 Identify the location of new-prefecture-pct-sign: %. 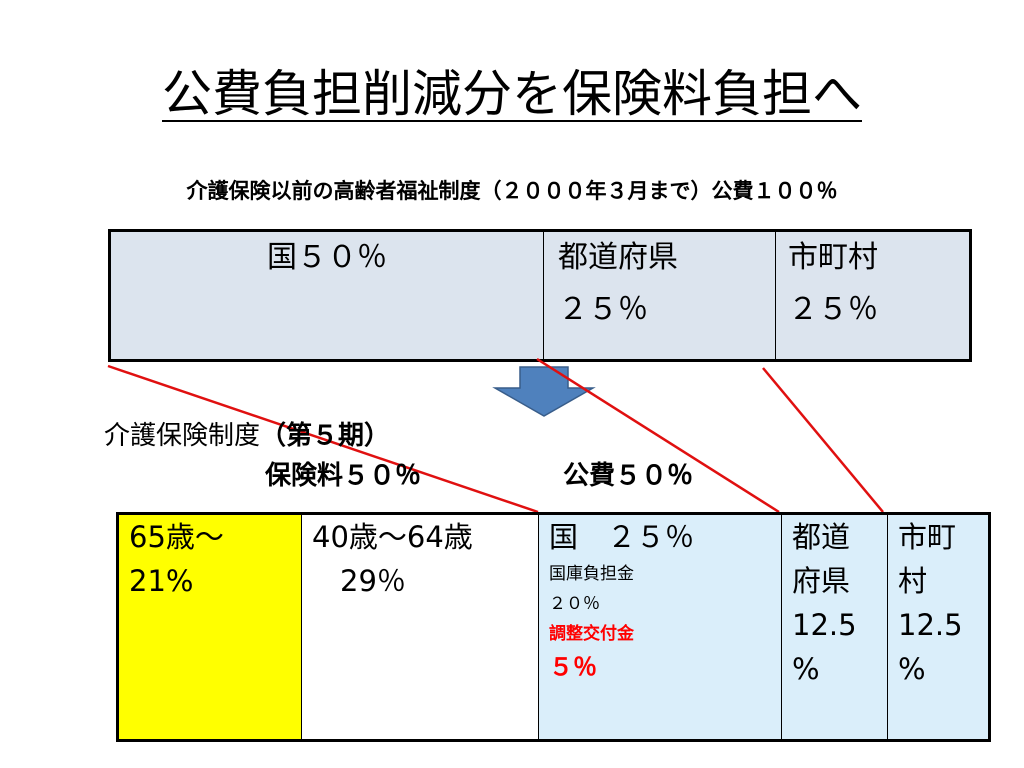
(806, 669).